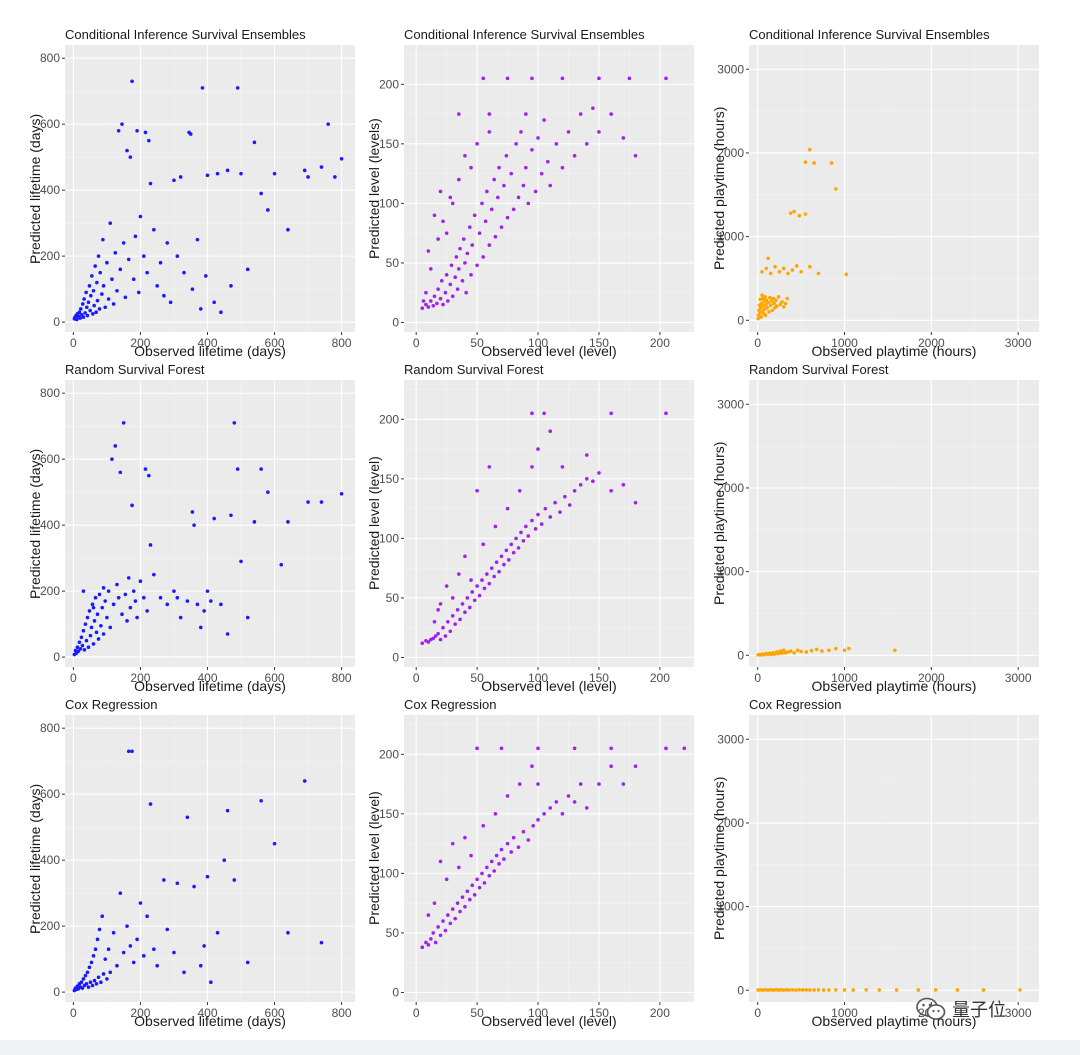 This screenshot has height=1055, width=1080. Describe the element at coordinates (210, 523) in the screenshot. I see `plot-background` at that location.